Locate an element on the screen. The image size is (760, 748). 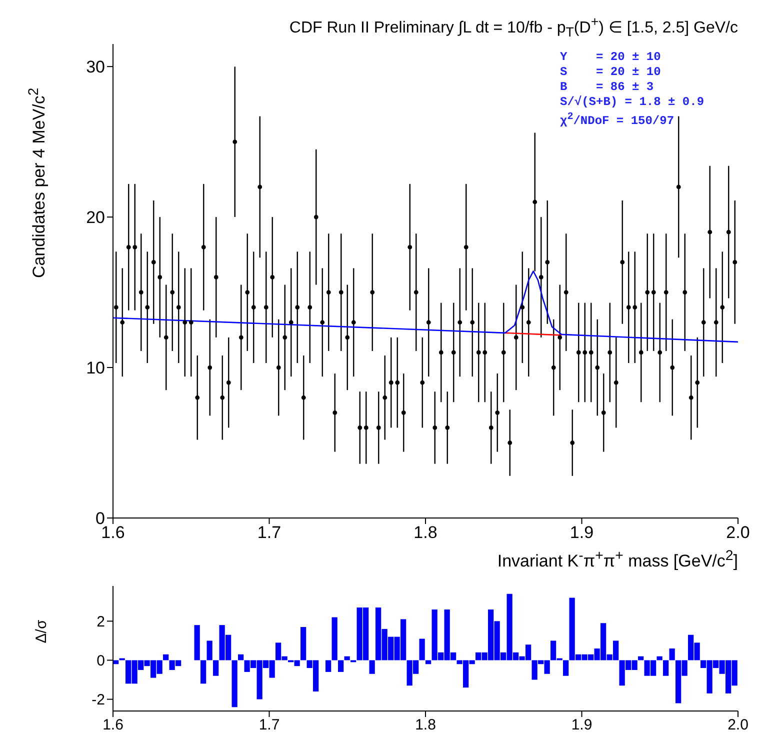
text: Invariant K$^{-}$π$^{+}$π$^{+}$ mass [GeV/c$^{2}$] is located at coordinates (617, 559).